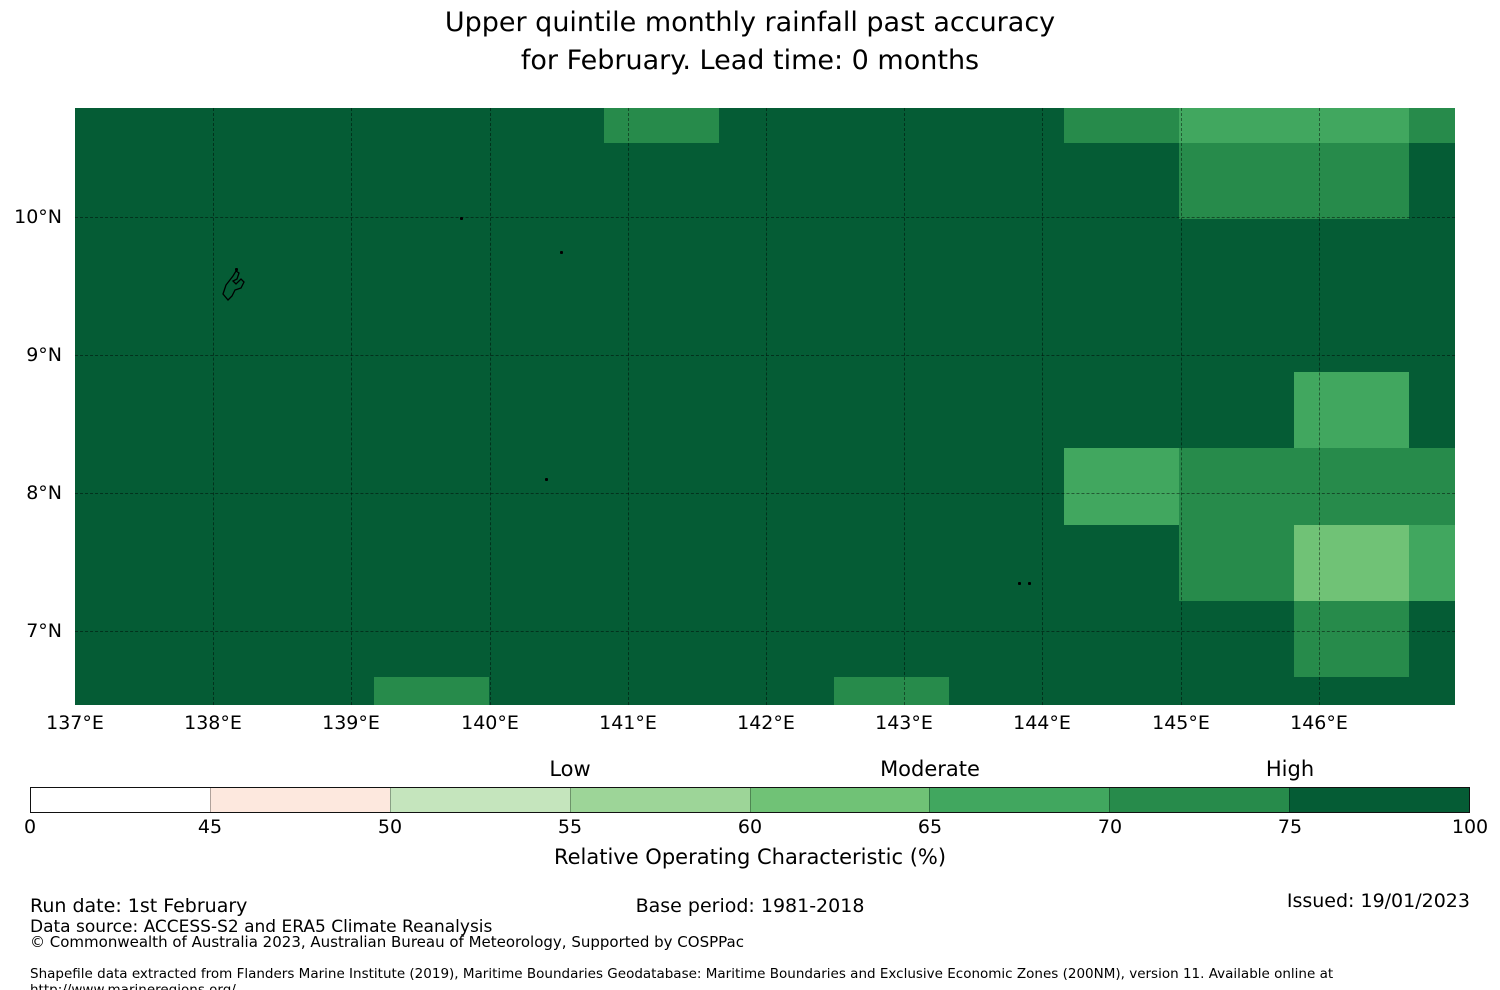  I want to click on colorbar-tick-label: 100, so click(1470, 827).